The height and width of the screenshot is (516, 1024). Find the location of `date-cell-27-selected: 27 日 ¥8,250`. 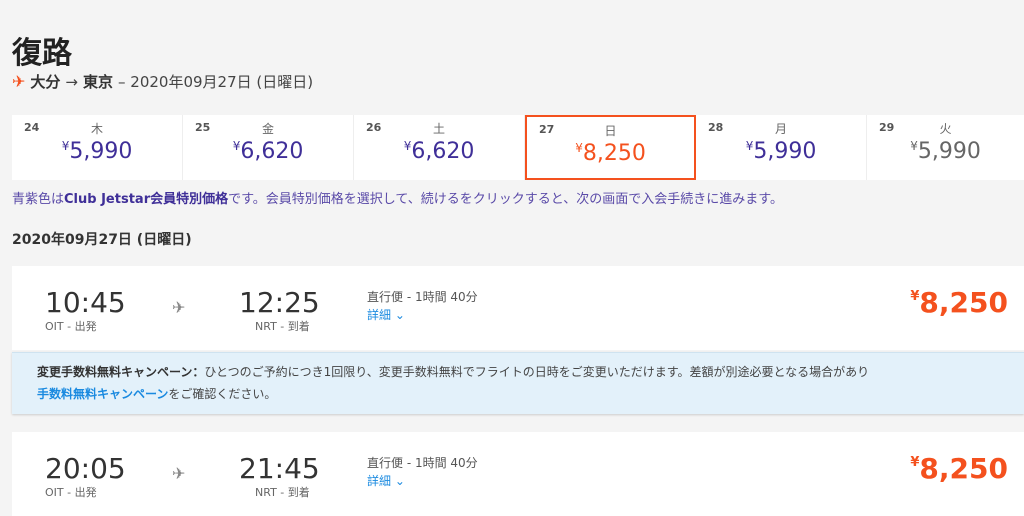

date-cell-27-selected: 27 日 ¥8,250 is located at coordinates (610, 147).